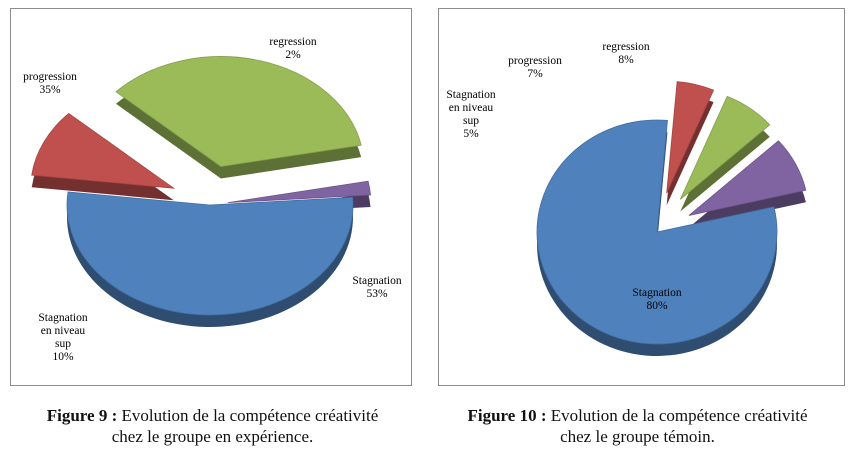 Image resolution: width=850 pixels, height=458 pixels. I want to click on caption-text-line2: chez le groupe en expérience., so click(212, 436).